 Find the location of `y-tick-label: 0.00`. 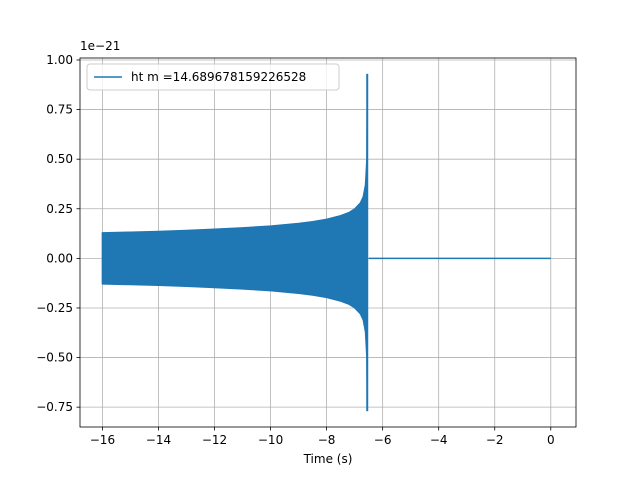

y-tick-label: 0.00 is located at coordinates (59, 258).